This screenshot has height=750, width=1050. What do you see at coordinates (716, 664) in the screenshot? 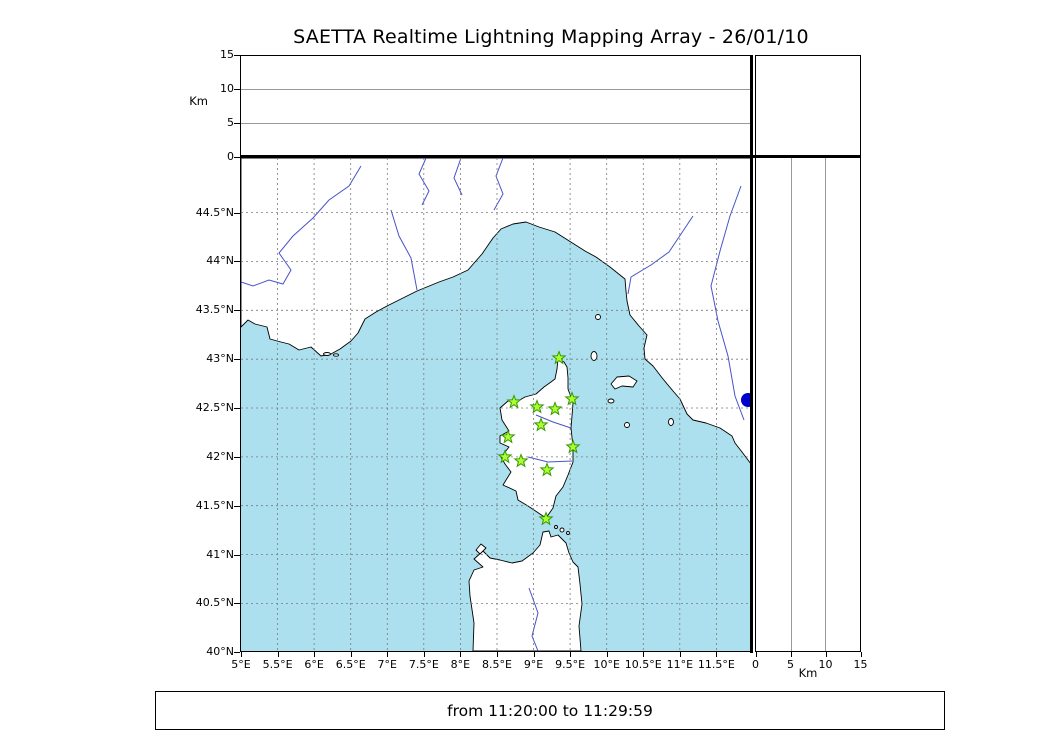
I see `lon-tick-label: 11.5°E` at bounding box center [716, 664].